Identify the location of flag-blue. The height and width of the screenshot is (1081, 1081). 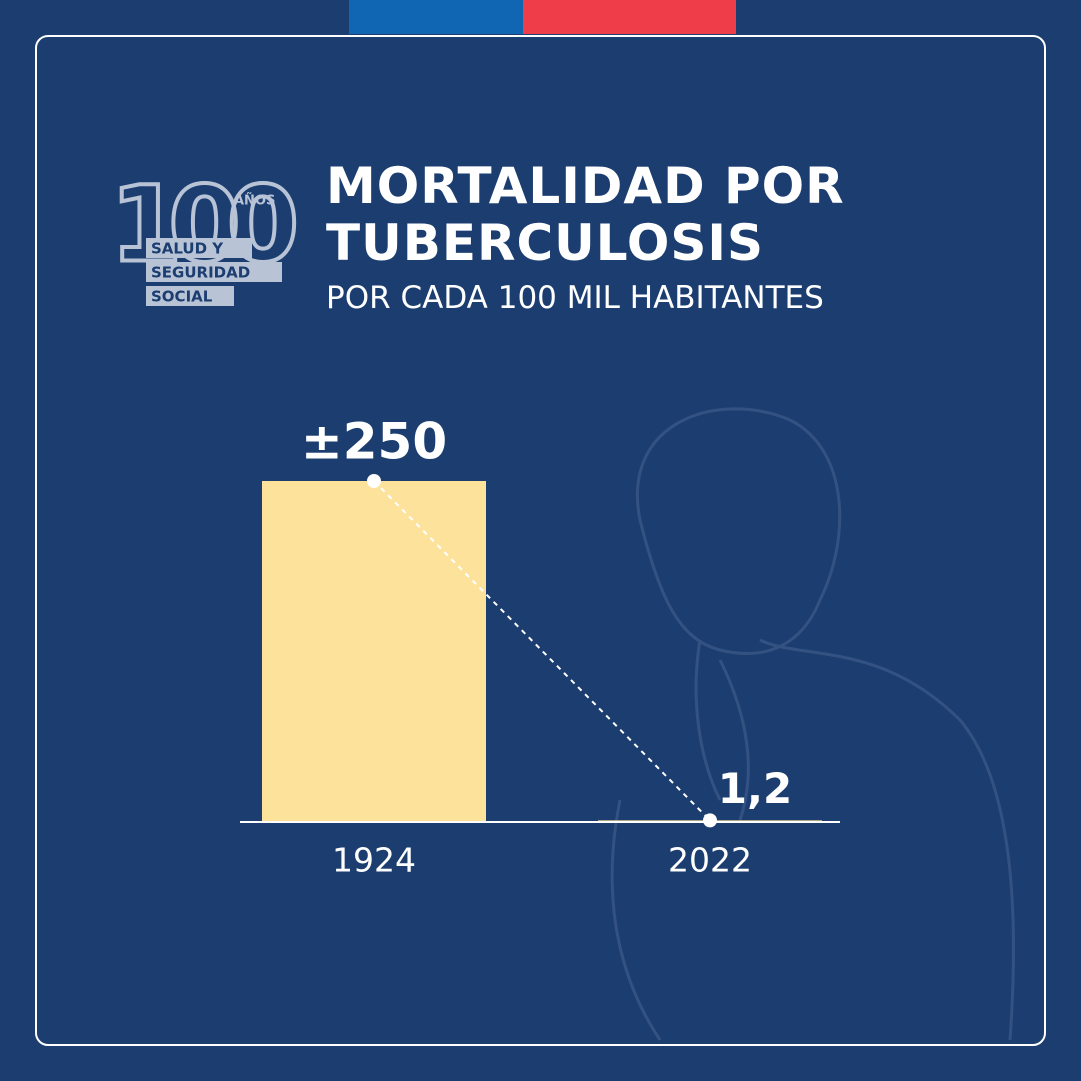
(436, 17).